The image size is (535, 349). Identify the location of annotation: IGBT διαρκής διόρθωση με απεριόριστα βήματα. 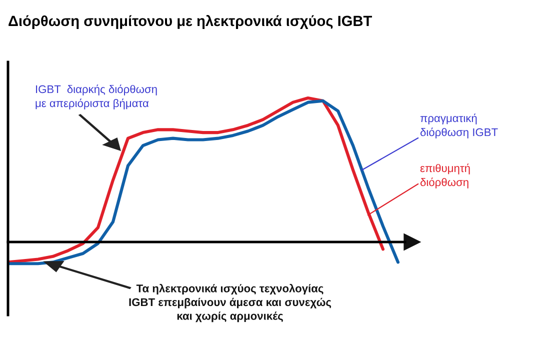
(96, 97).